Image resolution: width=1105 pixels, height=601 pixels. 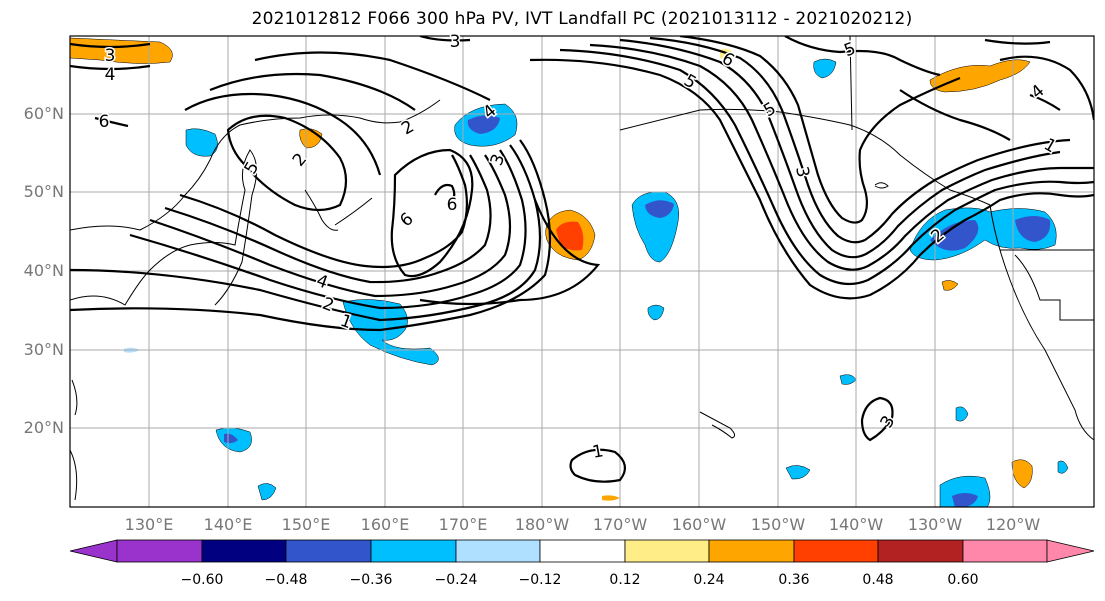 What do you see at coordinates (1013, 524) in the screenshot?
I see `lon-label: 120°W` at bounding box center [1013, 524].